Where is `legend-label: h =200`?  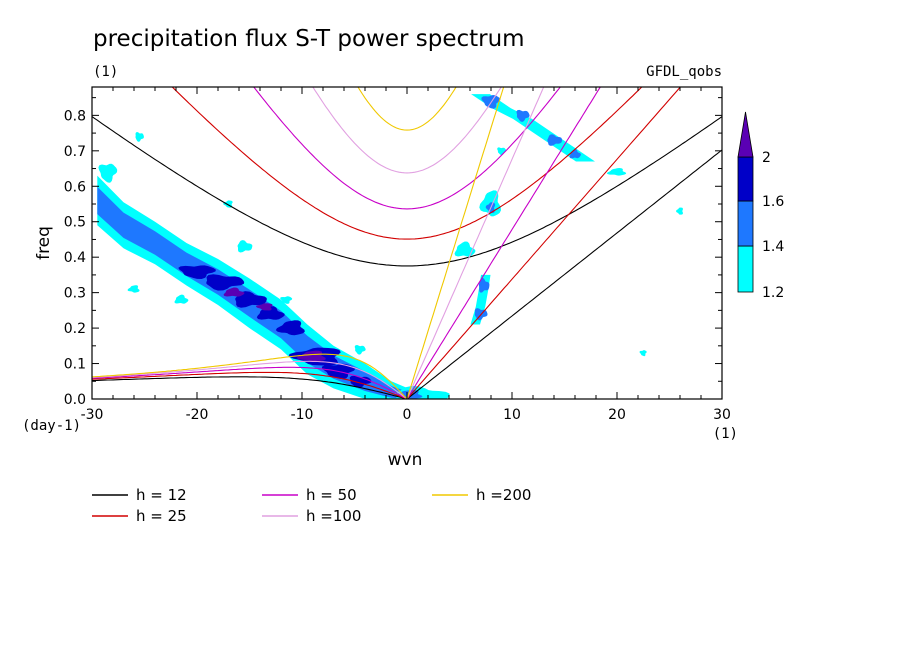 legend-label: h =200 is located at coordinates (503, 495).